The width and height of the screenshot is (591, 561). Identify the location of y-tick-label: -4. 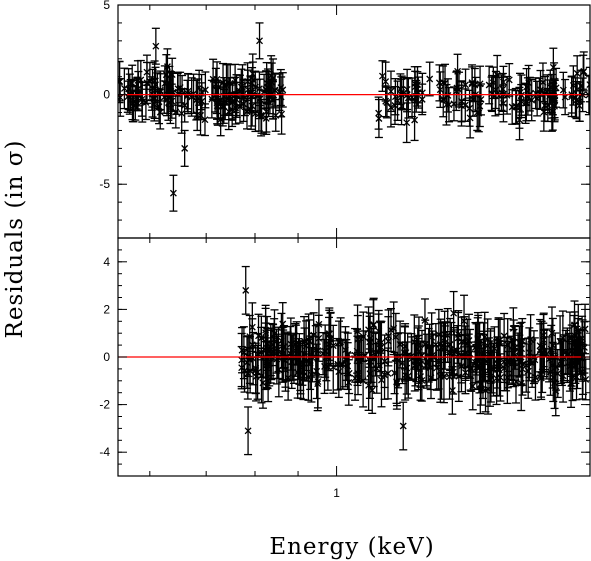
(104, 452).